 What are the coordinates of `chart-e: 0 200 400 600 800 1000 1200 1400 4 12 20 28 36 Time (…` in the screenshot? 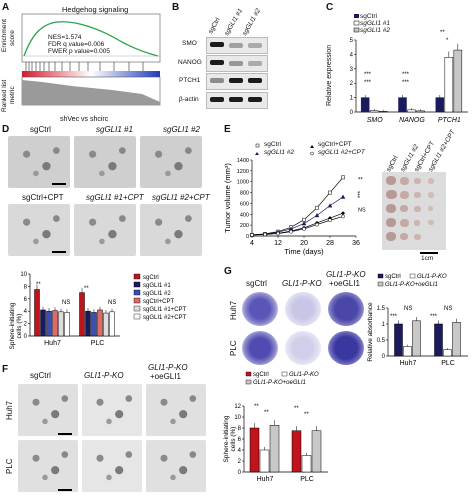 It's located at (294, 199).